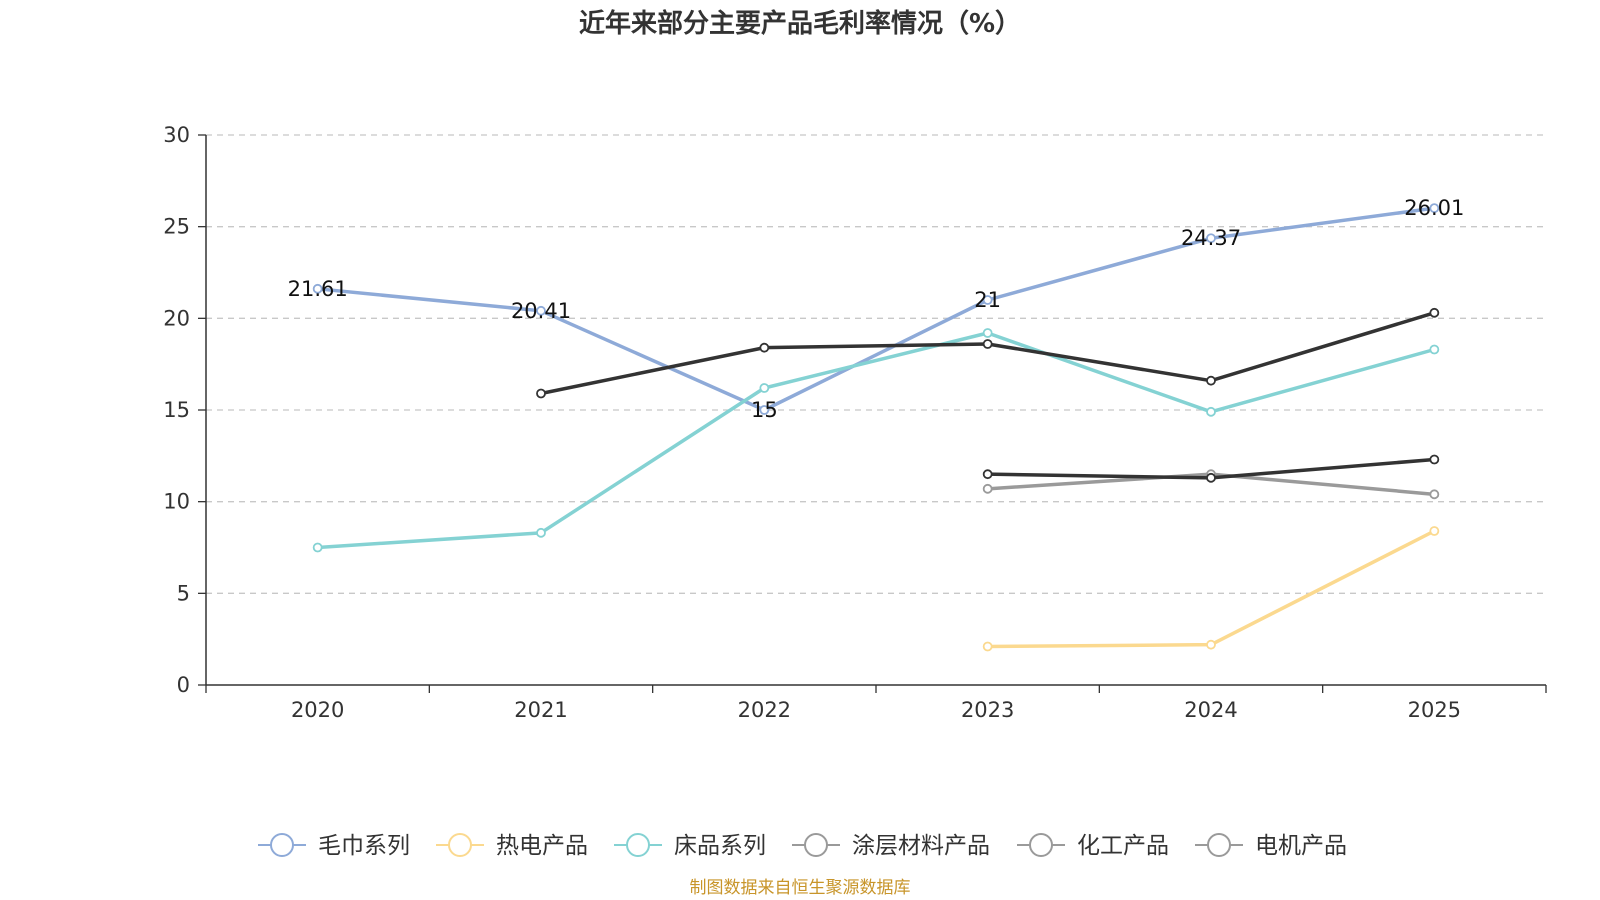  Describe the element at coordinates (1123, 846) in the screenshot. I see `legend-label: 化工产品` at that location.